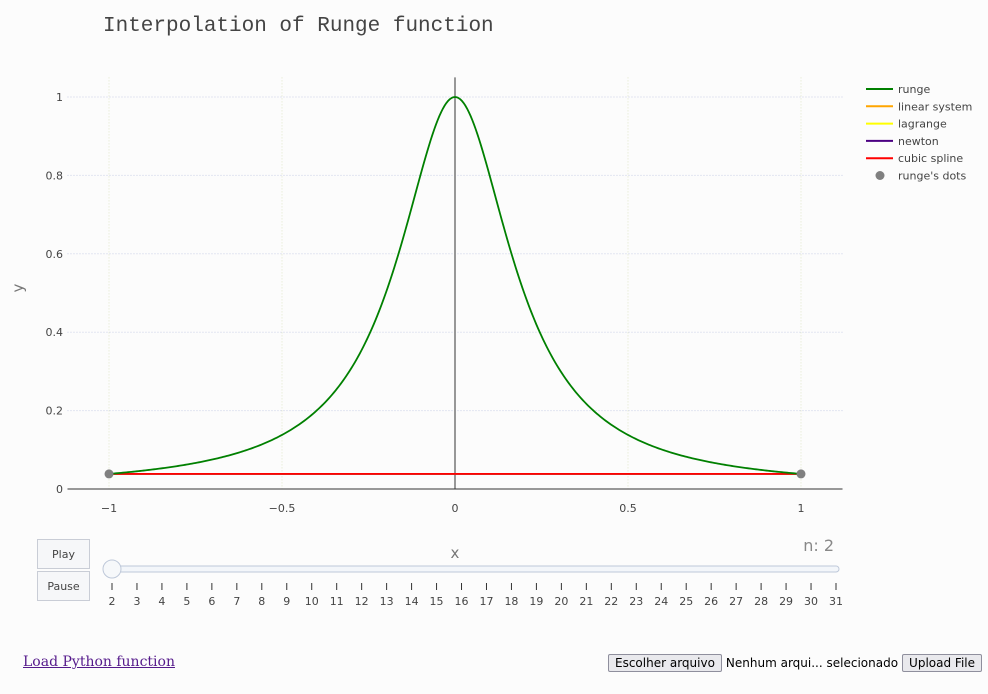  What do you see at coordinates (586, 601) in the screenshot?
I see `slider-tick-label: 21` at bounding box center [586, 601].